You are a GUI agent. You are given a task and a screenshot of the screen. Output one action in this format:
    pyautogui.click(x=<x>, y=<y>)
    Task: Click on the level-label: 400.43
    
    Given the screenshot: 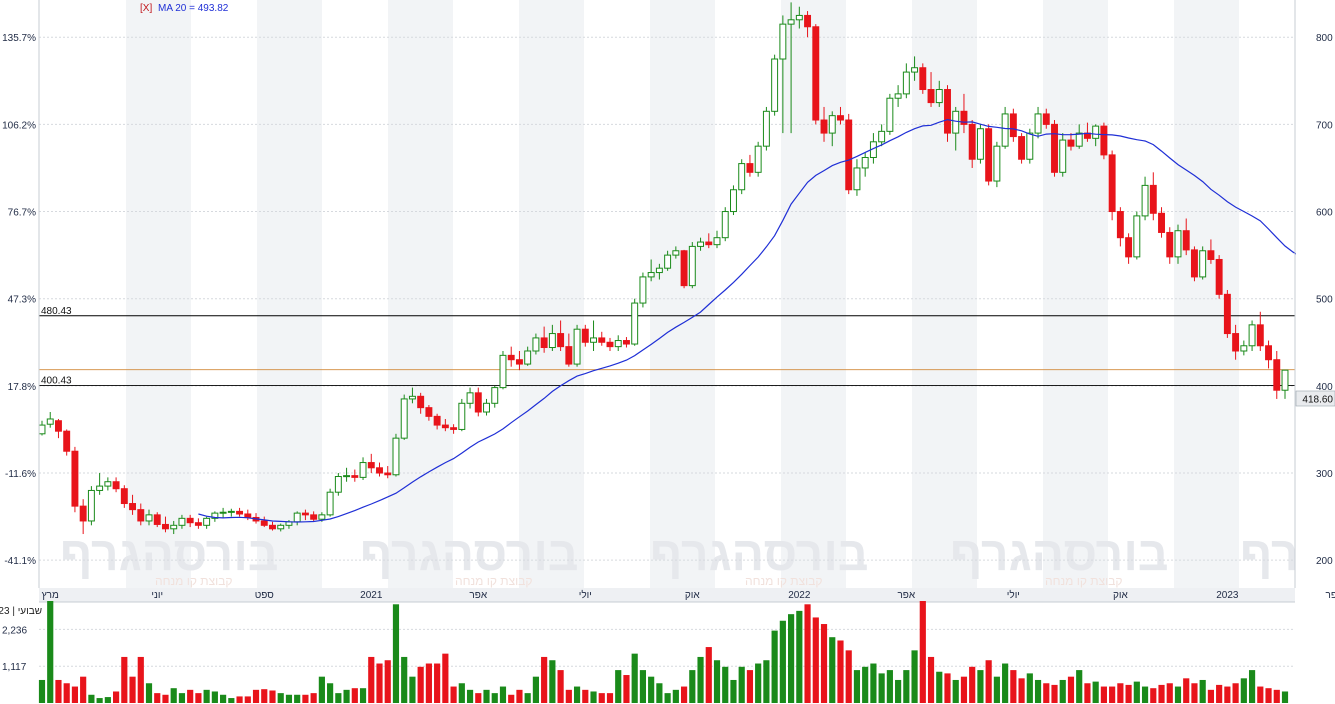 What is the action you would take?
    pyautogui.click(x=56, y=380)
    